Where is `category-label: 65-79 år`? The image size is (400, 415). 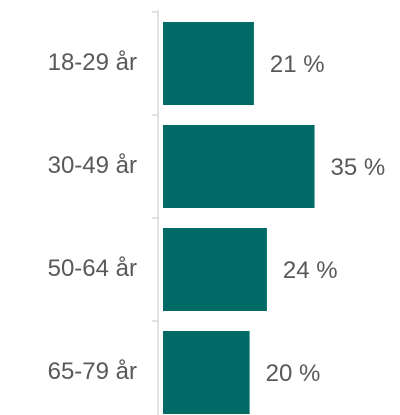
category-label: 65-79 år is located at coordinates (92, 371).